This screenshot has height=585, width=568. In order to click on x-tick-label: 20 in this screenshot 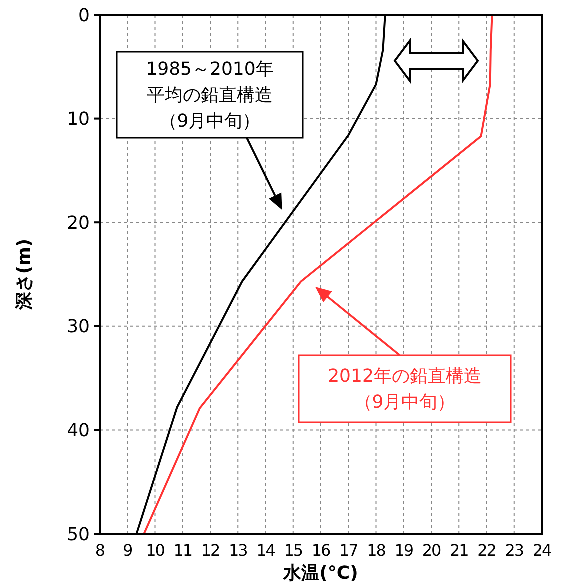, I will do `click(432, 550)`.